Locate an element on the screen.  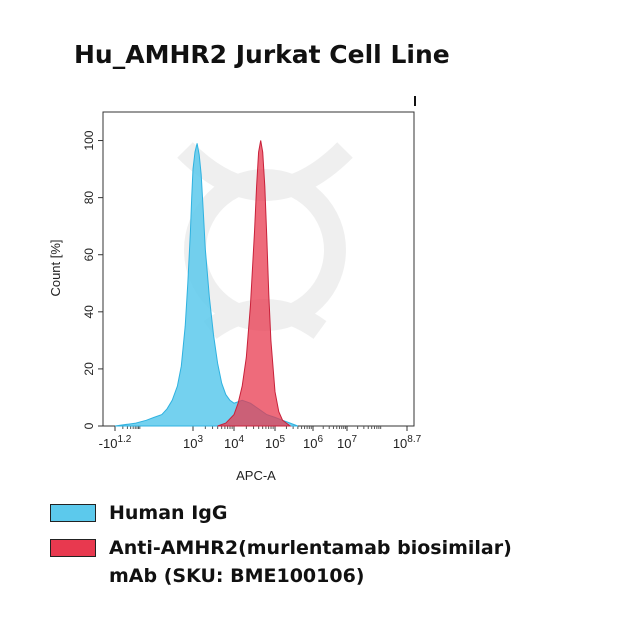
legend-swatch-anti-amhr2 is located at coordinates (73, 548).